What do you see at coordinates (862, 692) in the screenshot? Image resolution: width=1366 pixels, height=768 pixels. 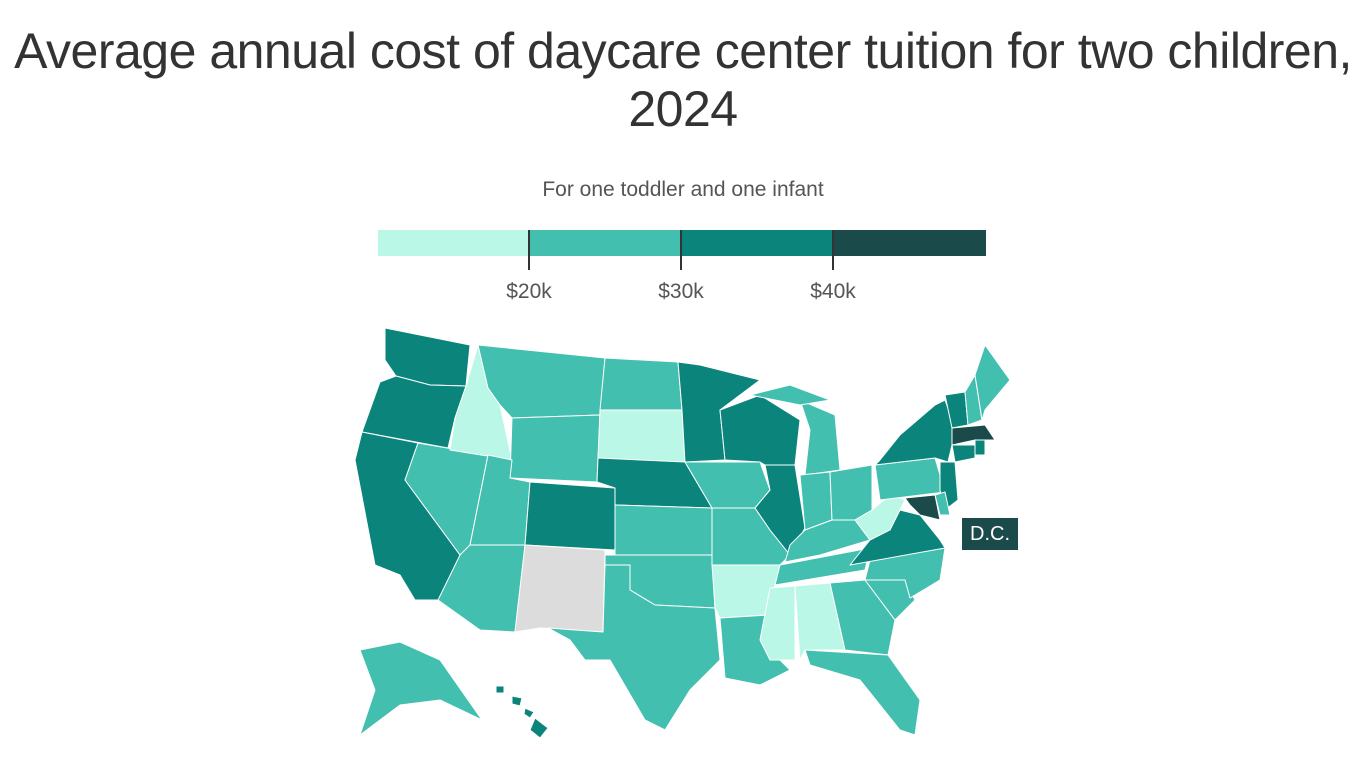 I see `state-fl` at bounding box center [862, 692].